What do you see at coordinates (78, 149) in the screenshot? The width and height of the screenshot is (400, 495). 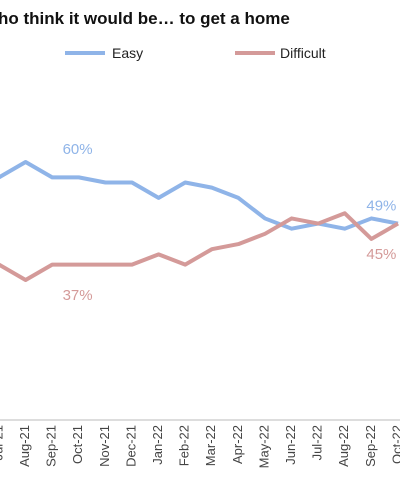 I see `data-label: 60%` at bounding box center [78, 149].